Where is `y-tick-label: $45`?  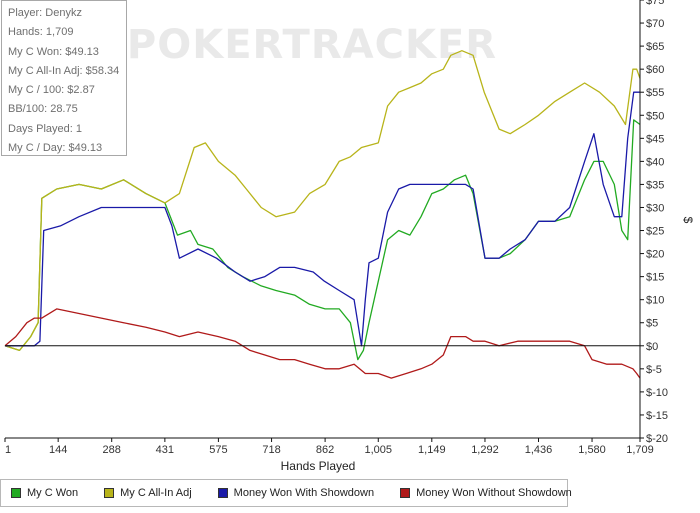 y-tick-label: $45 is located at coordinates (655, 139).